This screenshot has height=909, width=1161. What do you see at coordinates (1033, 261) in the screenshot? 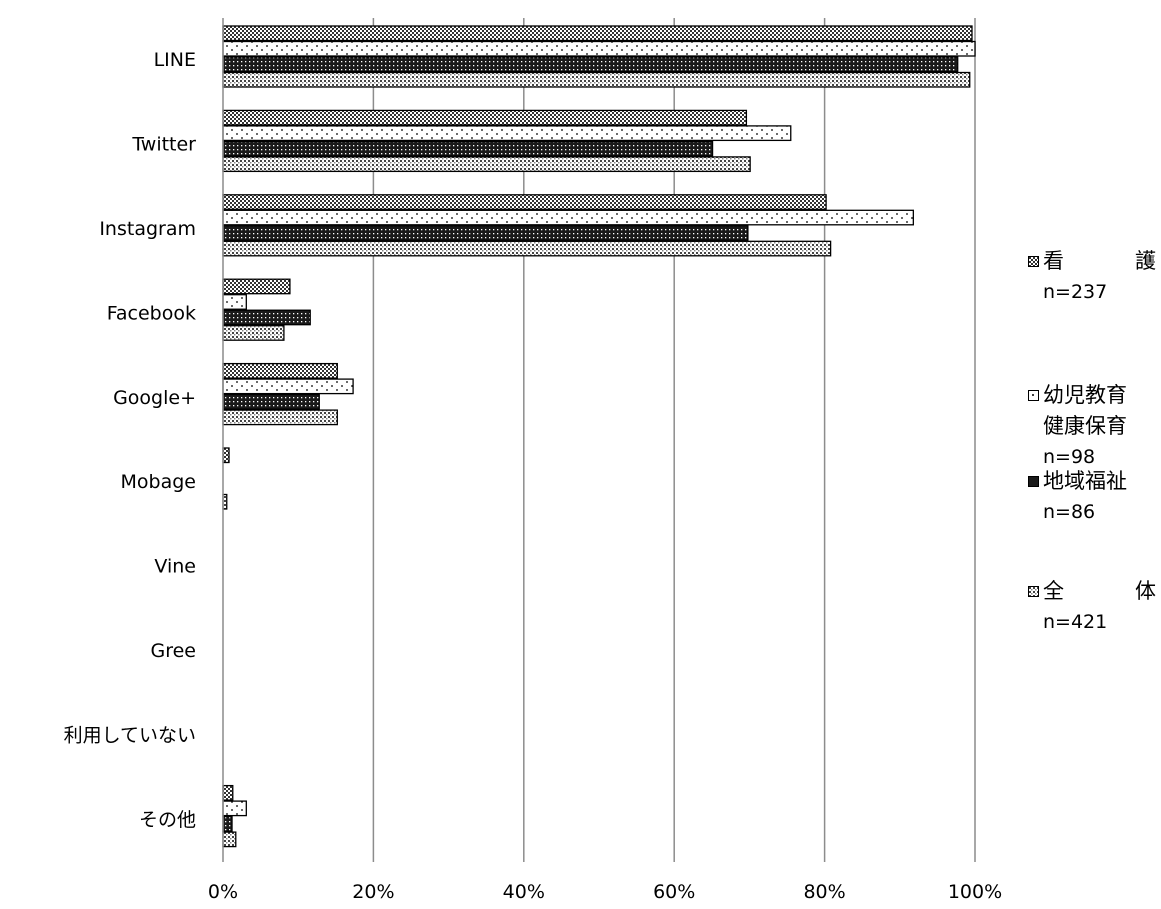
I see `legend-swatch-checker` at bounding box center [1033, 261].